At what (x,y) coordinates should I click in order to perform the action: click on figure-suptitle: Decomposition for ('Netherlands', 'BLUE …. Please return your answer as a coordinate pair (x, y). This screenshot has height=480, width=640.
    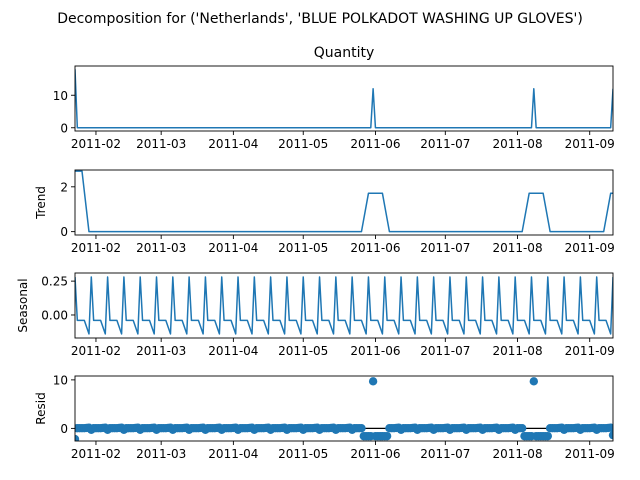
    Looking at the image, I should click on (320, 19).